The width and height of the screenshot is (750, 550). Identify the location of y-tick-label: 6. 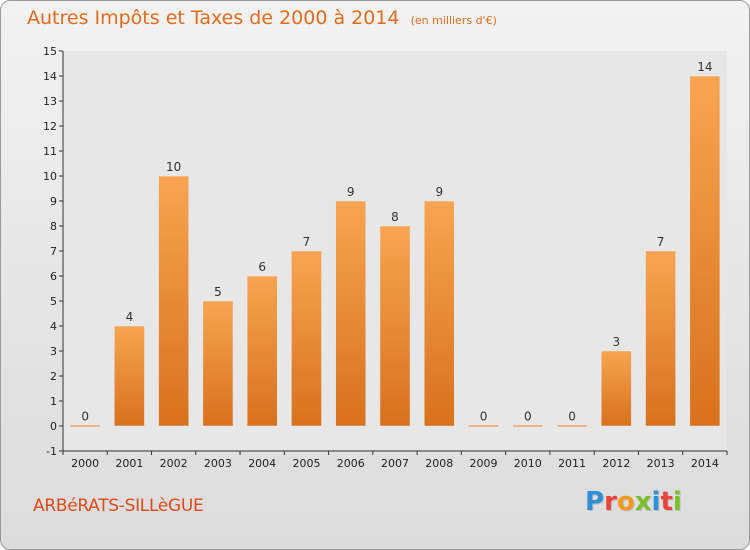
(53, 276).